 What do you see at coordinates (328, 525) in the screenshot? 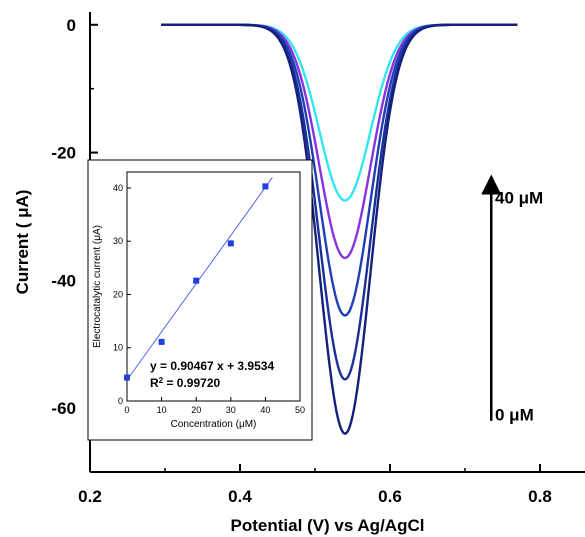
I see `x-axis-title: Potential (V) vs Ag/AgCl` at bounding box center [328, 525].